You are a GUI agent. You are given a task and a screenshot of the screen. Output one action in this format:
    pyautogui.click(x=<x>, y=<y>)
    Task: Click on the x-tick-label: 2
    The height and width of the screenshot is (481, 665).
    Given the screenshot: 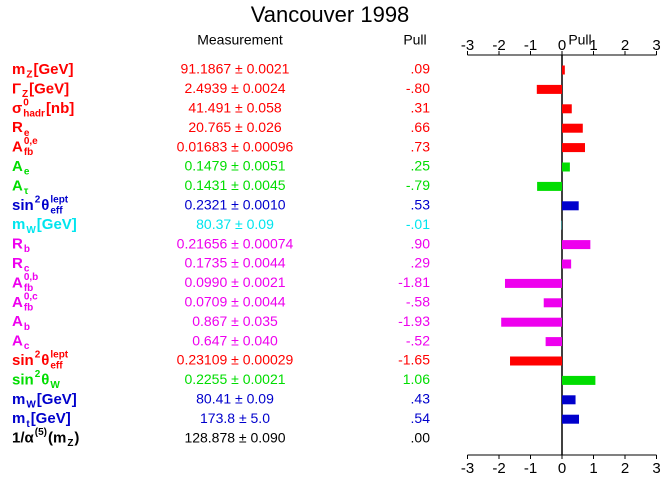 What is the action you would take?
    pyautogui.click(x=625, y=45)
    